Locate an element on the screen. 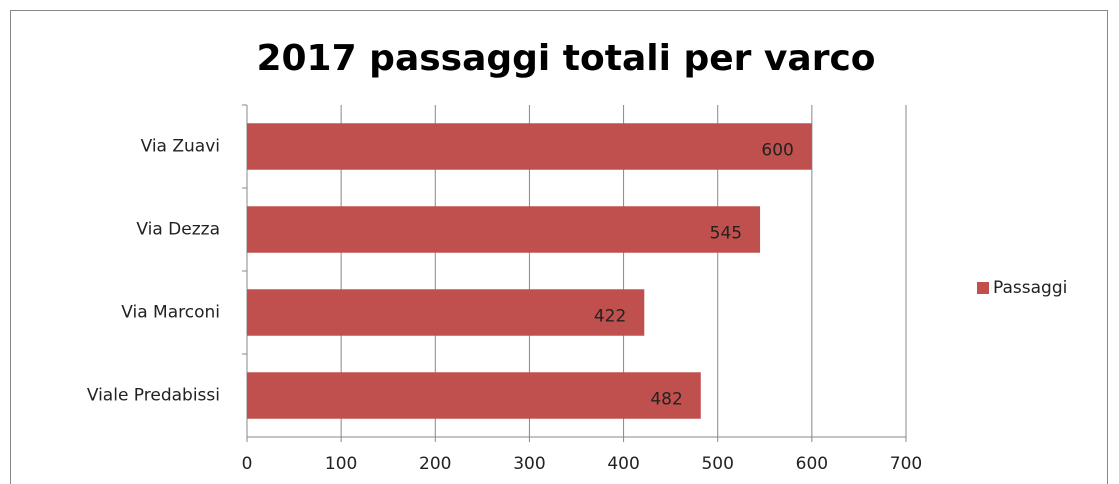  y-tick-label: Via Zuavi is located at coordinates (180, 147).